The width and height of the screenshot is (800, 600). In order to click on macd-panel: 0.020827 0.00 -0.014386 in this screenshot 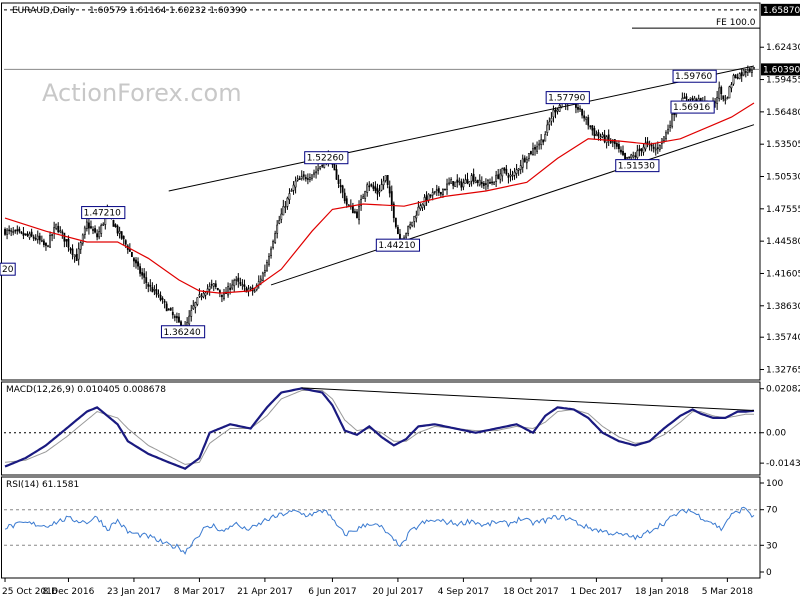, I will do `click(402, 427)`.